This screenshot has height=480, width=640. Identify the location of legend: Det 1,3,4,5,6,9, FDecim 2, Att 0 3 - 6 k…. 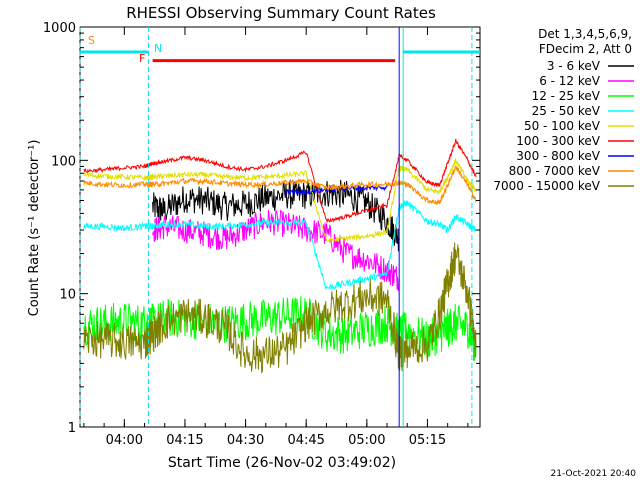
(563, 110).